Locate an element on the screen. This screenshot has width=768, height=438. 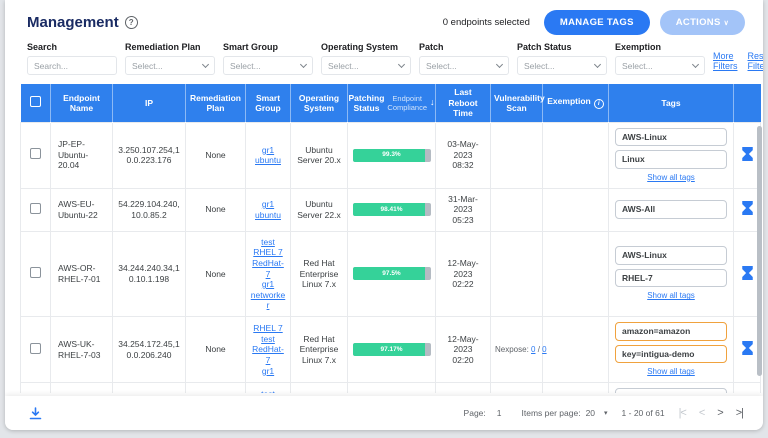
search-input is located at coordinates (72, 65).